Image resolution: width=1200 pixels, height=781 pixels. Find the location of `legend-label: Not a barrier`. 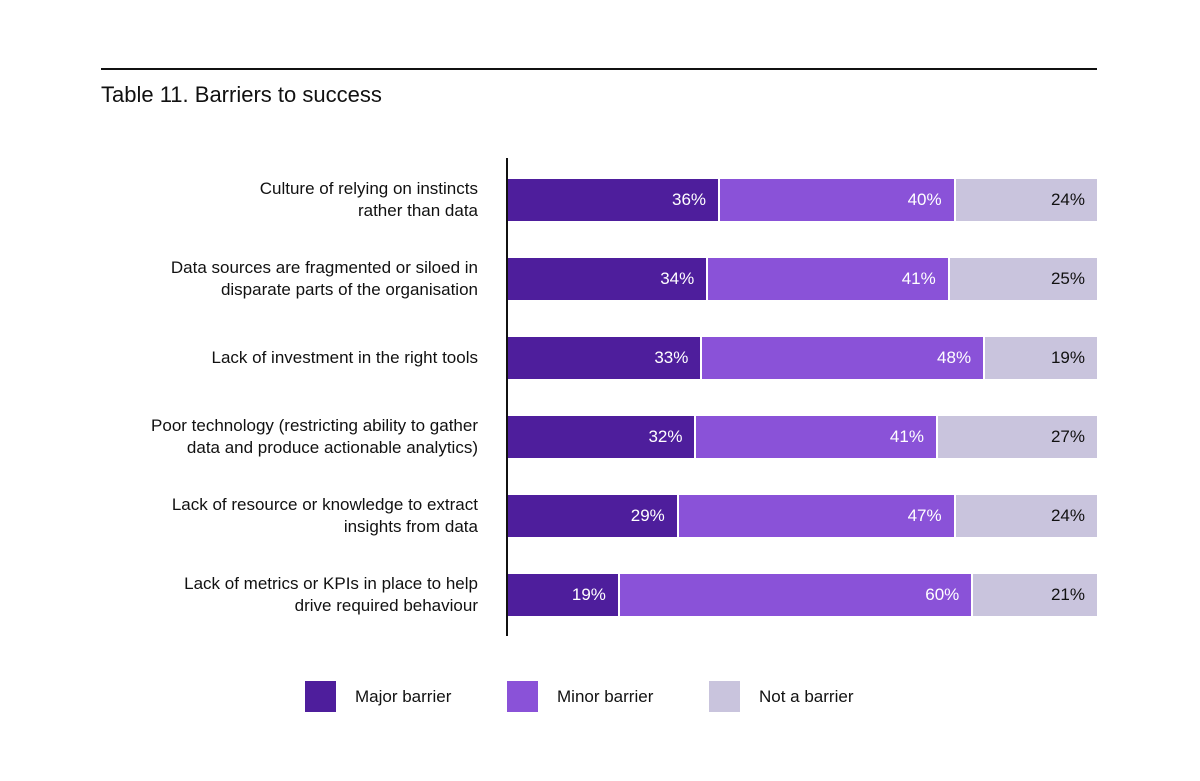

legend-label: Not a barrier is located at coordinates (806, 696).